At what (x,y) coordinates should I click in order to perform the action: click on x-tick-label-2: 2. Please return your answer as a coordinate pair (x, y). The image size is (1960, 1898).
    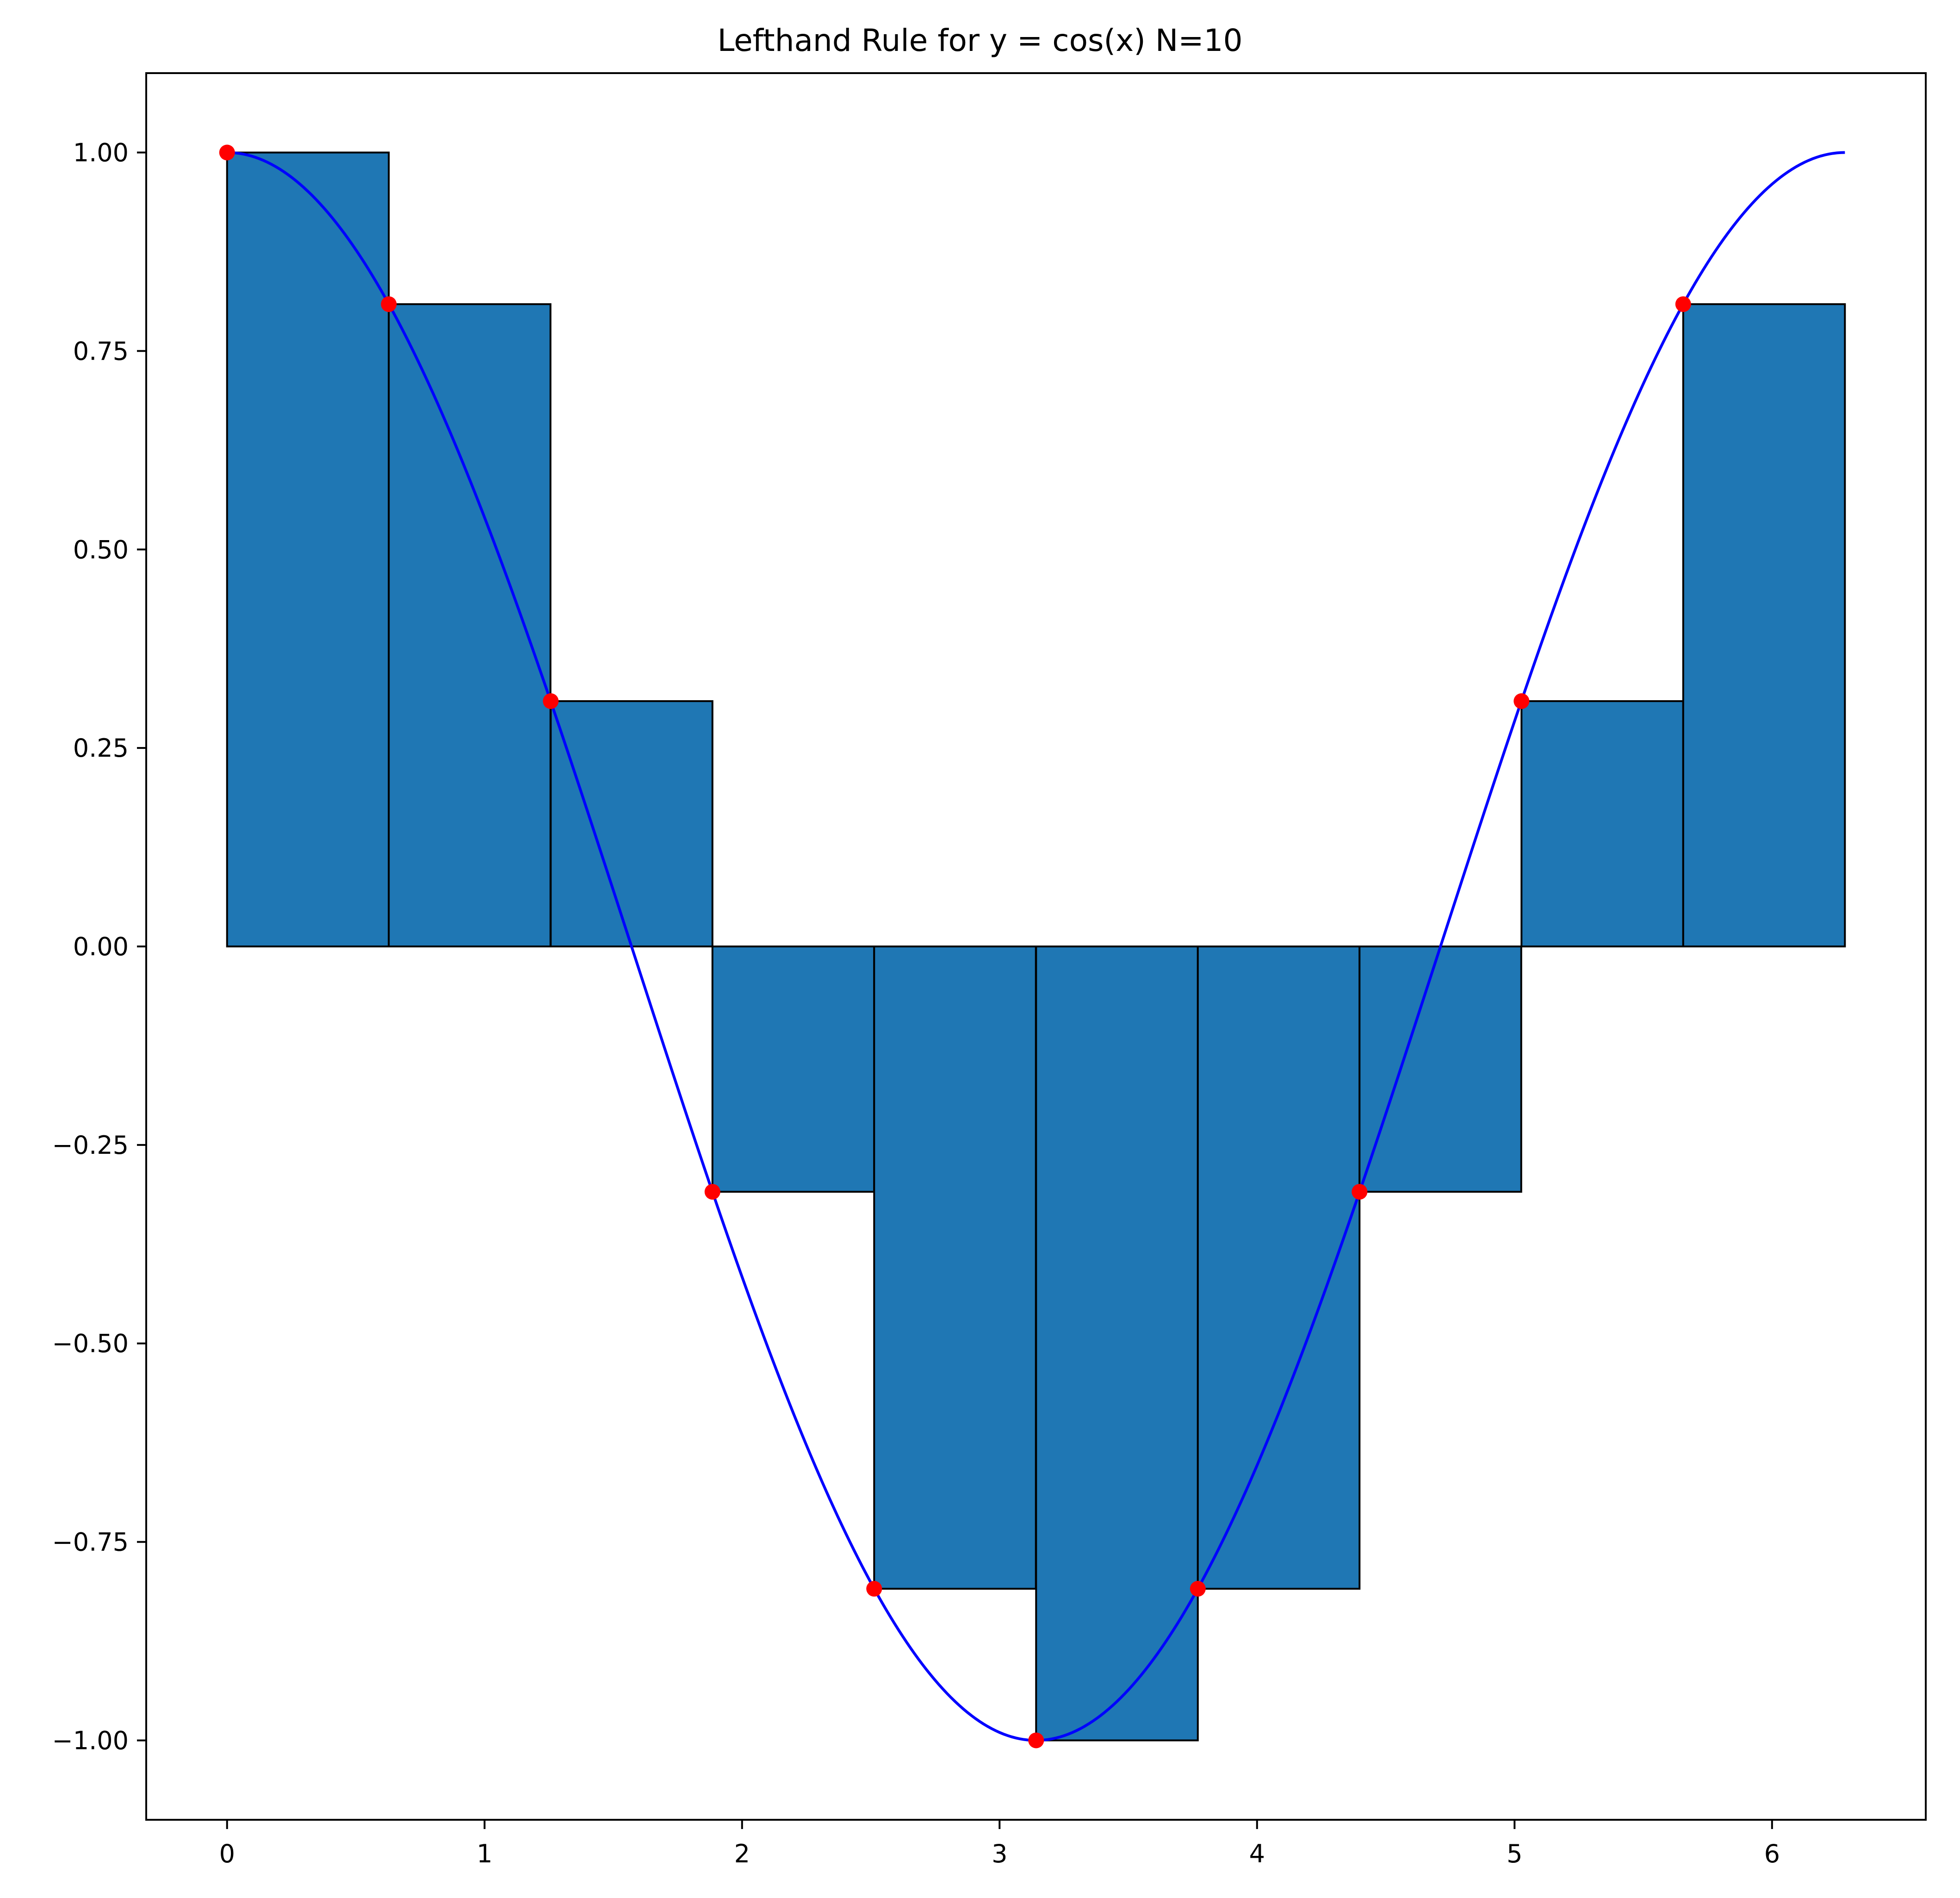
    Looking at the image, I should click on (742, 1854).